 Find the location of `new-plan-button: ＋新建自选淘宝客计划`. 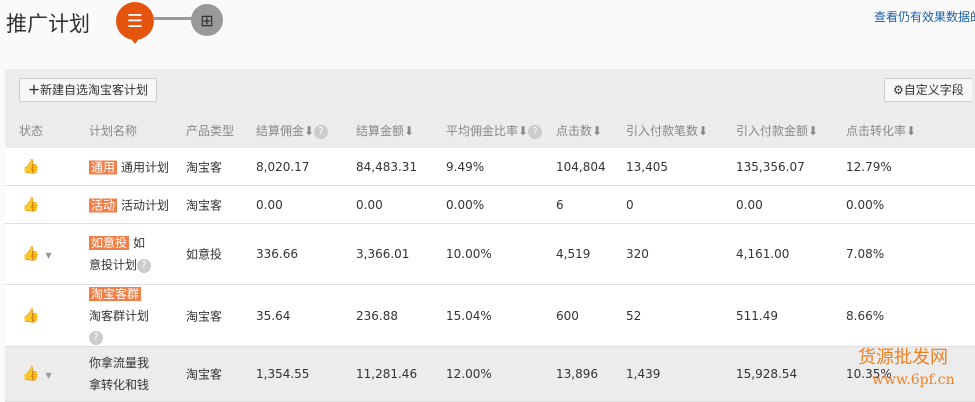

new-plan-button: ＋新建自选淘宝客计划 is located at coordinates (88, 90).